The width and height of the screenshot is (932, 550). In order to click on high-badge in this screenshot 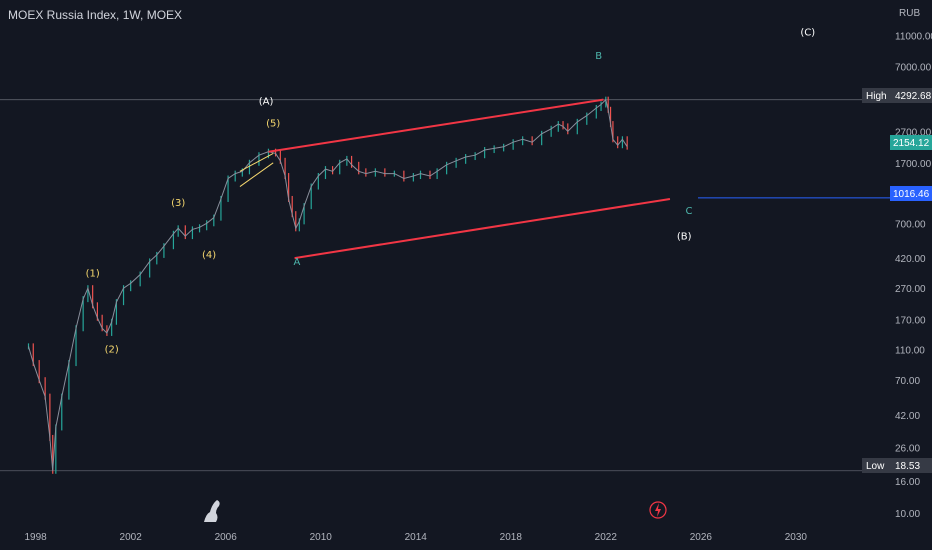, I will do `click(897, 95)`.